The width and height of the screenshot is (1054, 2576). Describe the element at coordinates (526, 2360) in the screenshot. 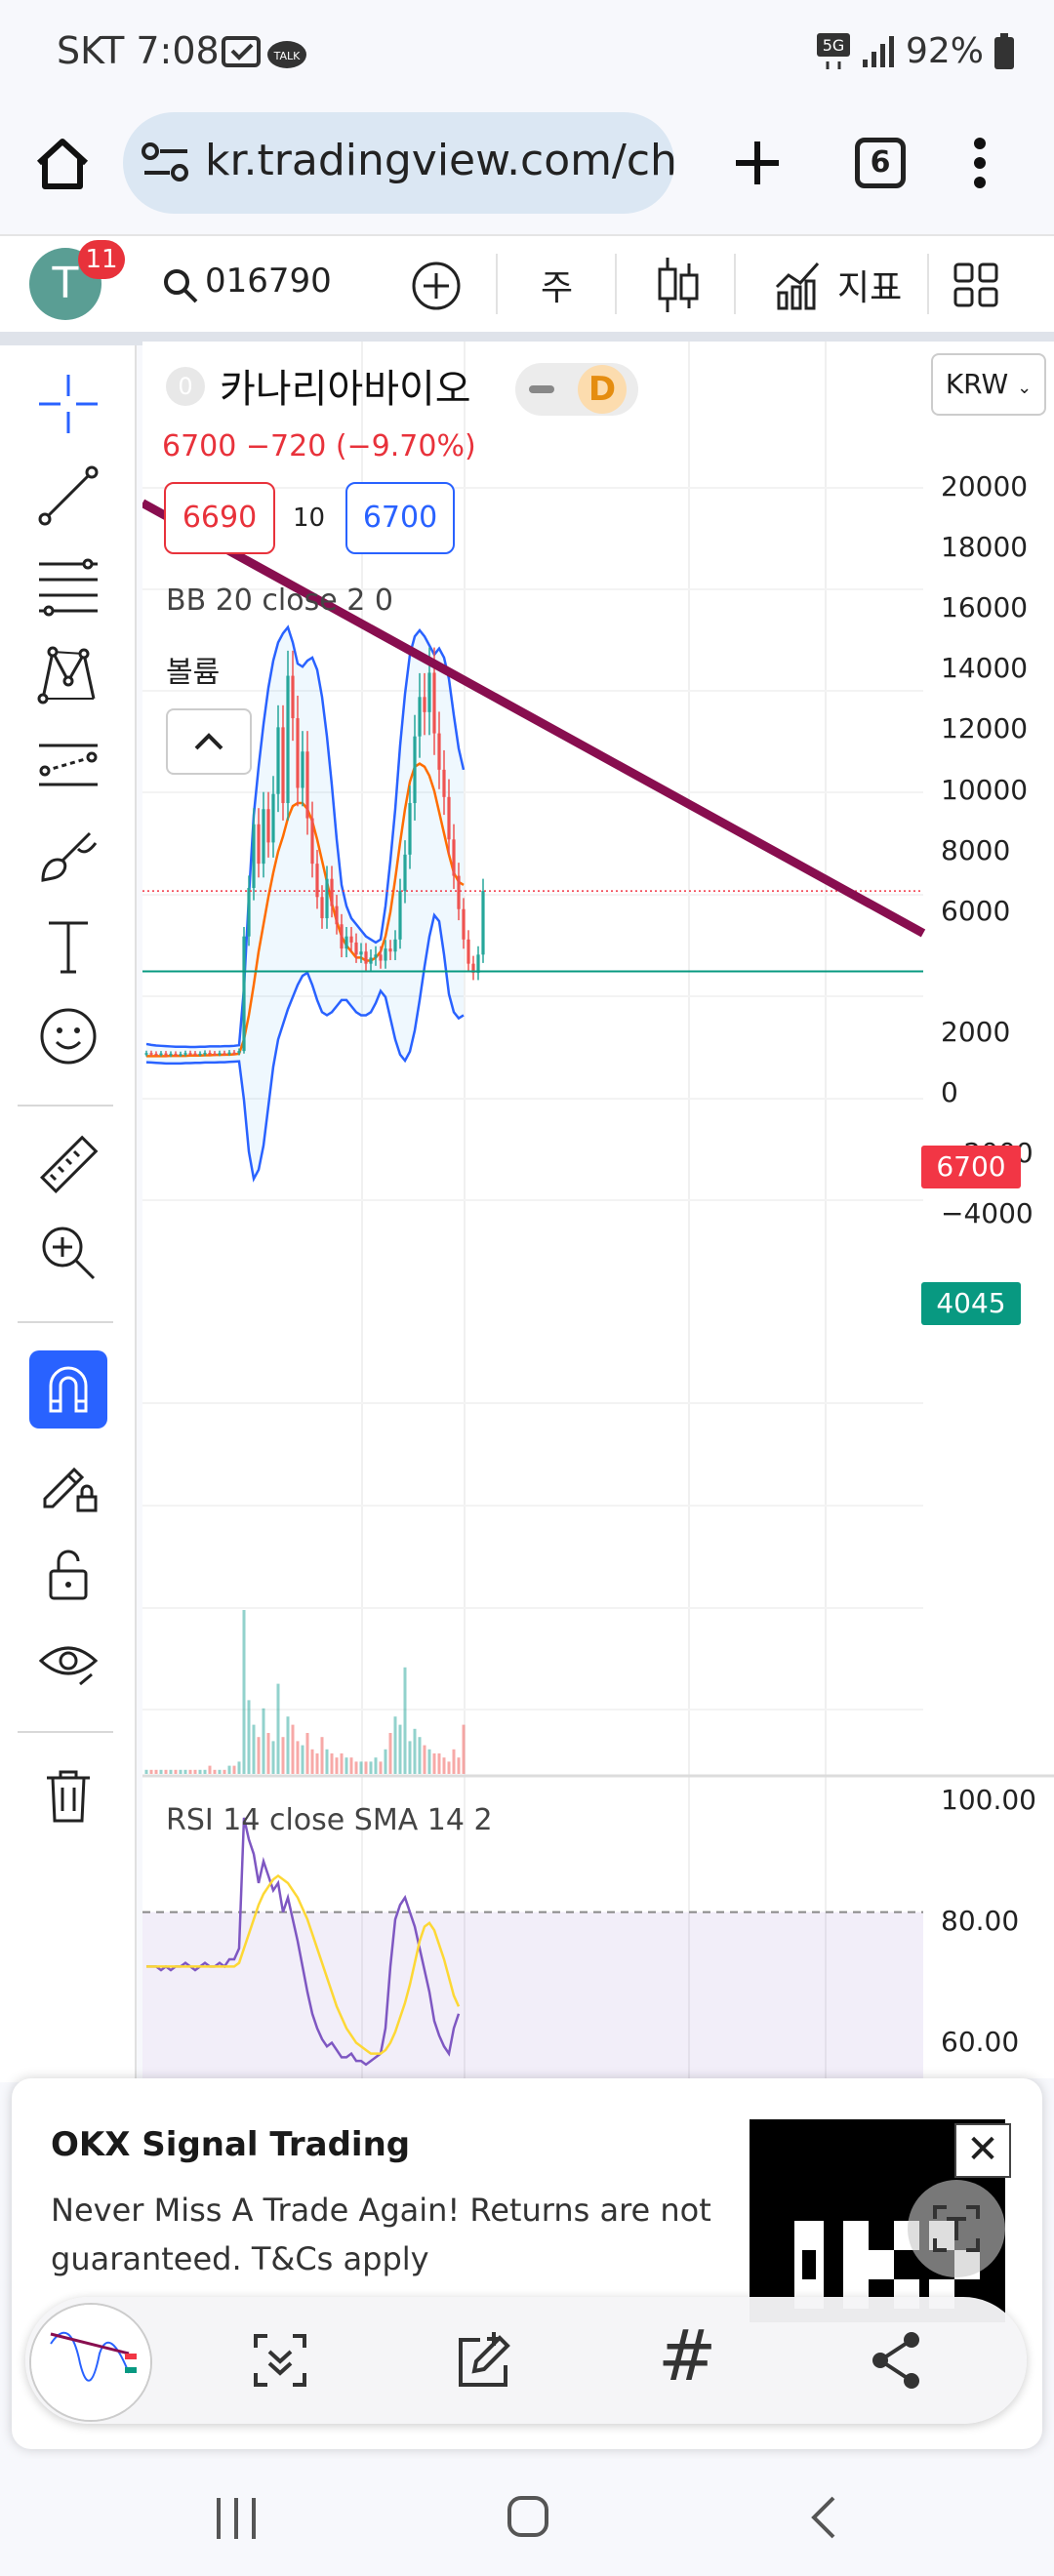

I see `screenshot-toolbar: #` at that location.